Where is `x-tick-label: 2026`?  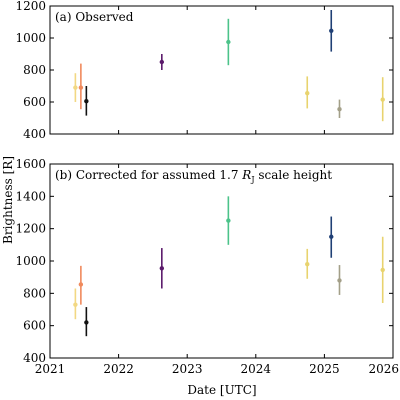 x-tick-label: 2026 is located at coordinates (383, 369).